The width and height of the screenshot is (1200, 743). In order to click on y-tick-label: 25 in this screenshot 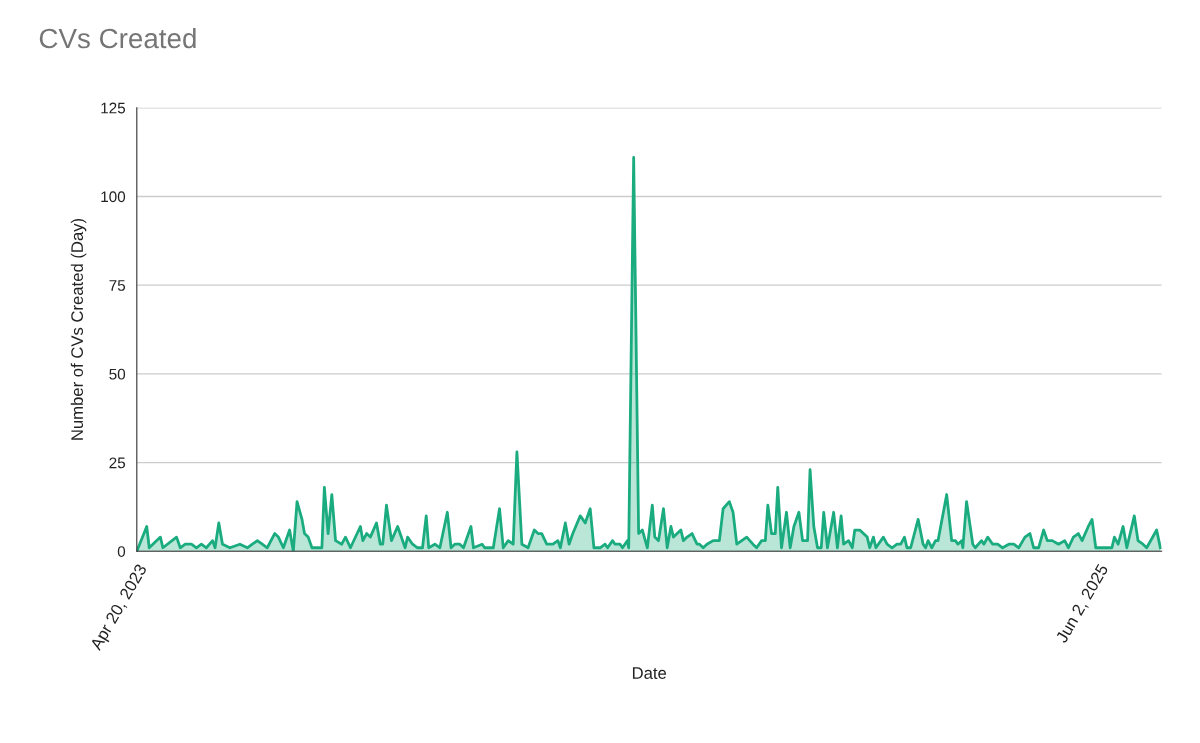, I will do `click(117, 463)`.